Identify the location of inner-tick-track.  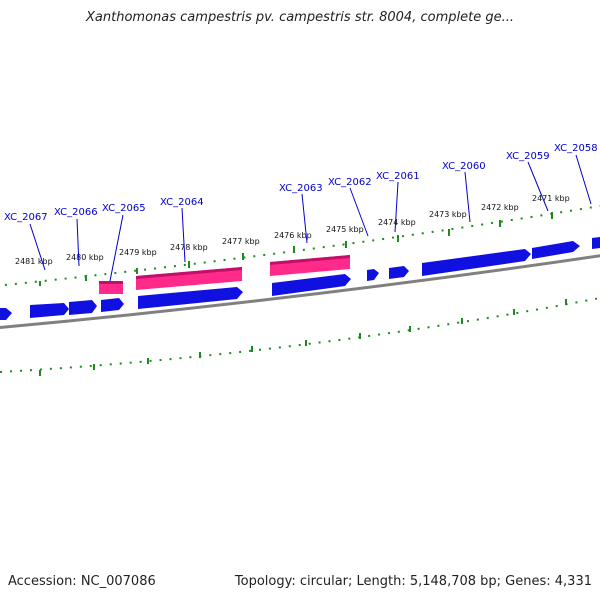
(300, 335).